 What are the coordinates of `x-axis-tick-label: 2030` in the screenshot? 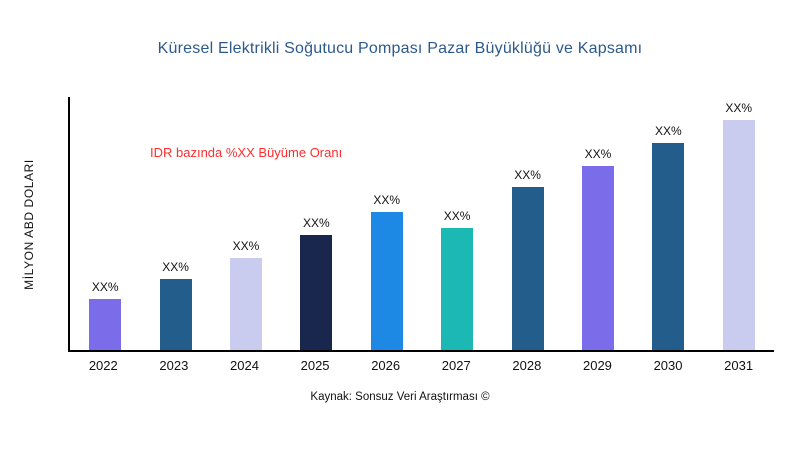 It's located at (668, 365).